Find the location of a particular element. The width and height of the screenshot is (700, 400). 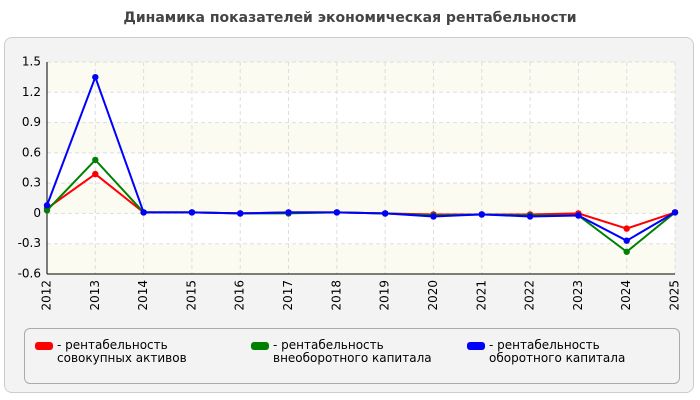

y-tick-label: 0.3 is located at coordinates (31, 183).